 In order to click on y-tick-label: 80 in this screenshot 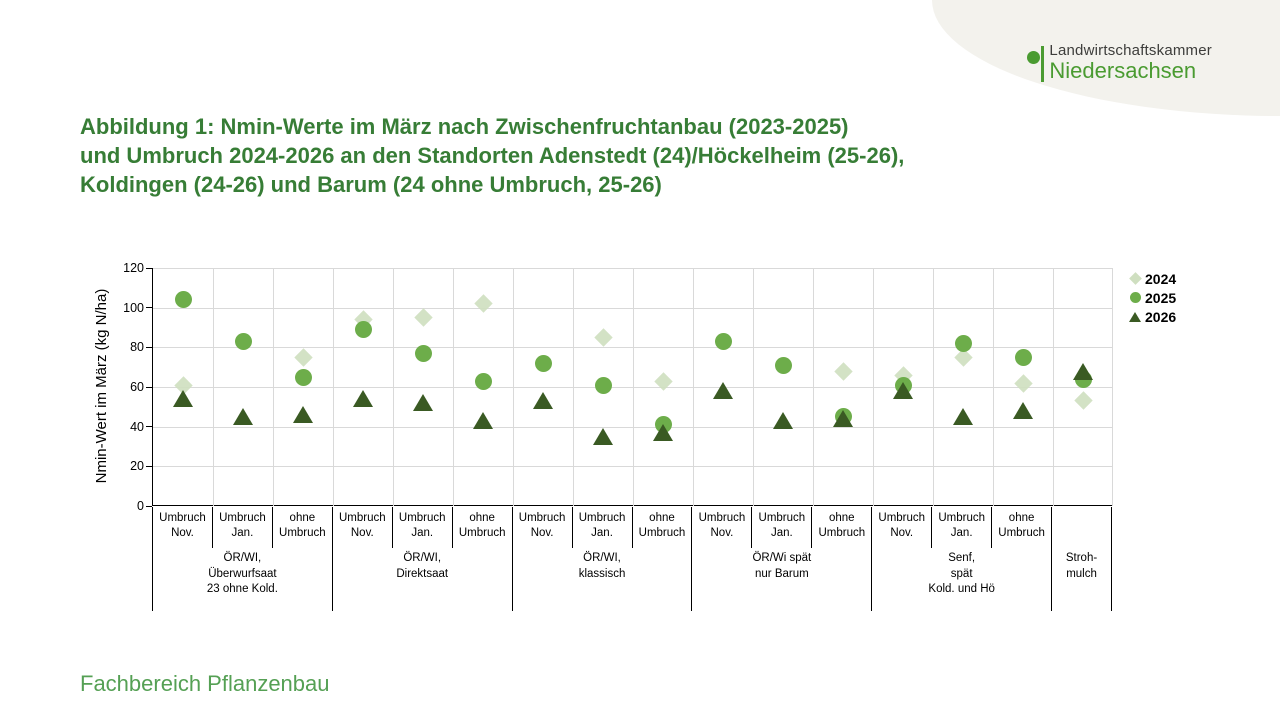, I will do `click(137, 347)`.